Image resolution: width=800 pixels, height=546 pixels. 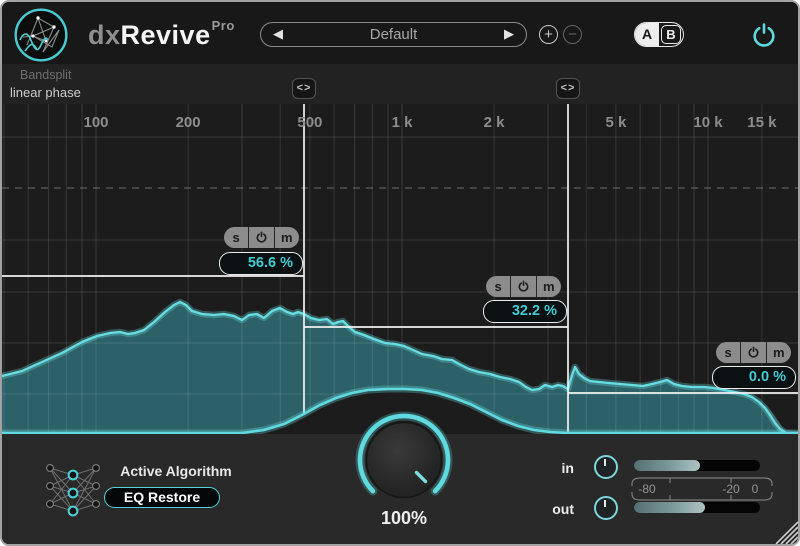 What do you see at coordinates (697, 507) in the screenshot?
I see `output-level-meter` at bounding box center [697, 507].